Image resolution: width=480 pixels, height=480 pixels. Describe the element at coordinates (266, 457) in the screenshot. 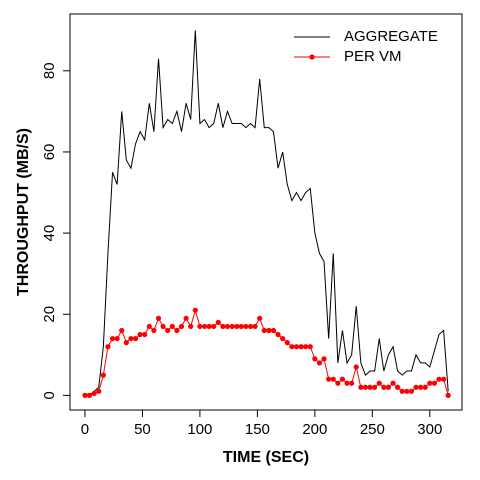

I see `x-axis-label: TIME (SEC)` at that location.